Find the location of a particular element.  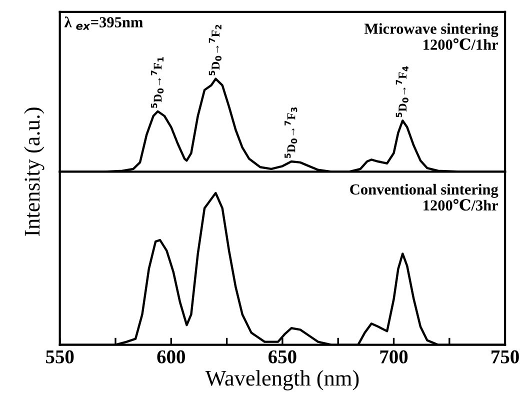

annotation: $^{5}$D$_{0}$→$^{7}$F$_{3}$ is located at coordinates (291, 132).